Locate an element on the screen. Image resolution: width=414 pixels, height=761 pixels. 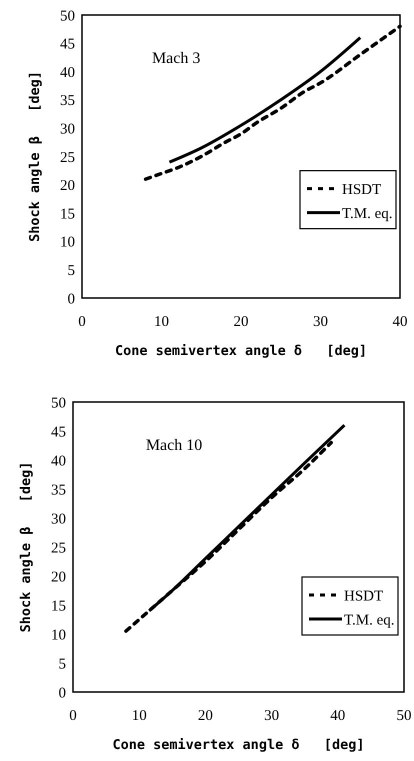
annotation: Mach 10 is located at coordinates (174, 445).